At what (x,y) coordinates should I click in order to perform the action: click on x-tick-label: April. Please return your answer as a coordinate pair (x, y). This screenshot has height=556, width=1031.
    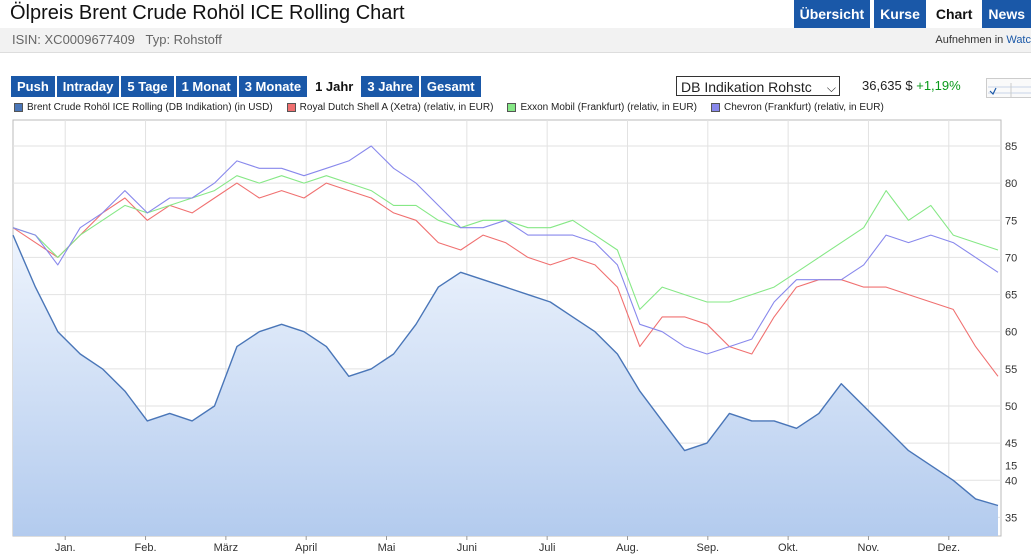
    Looking at the image, I should click on (306, 548).